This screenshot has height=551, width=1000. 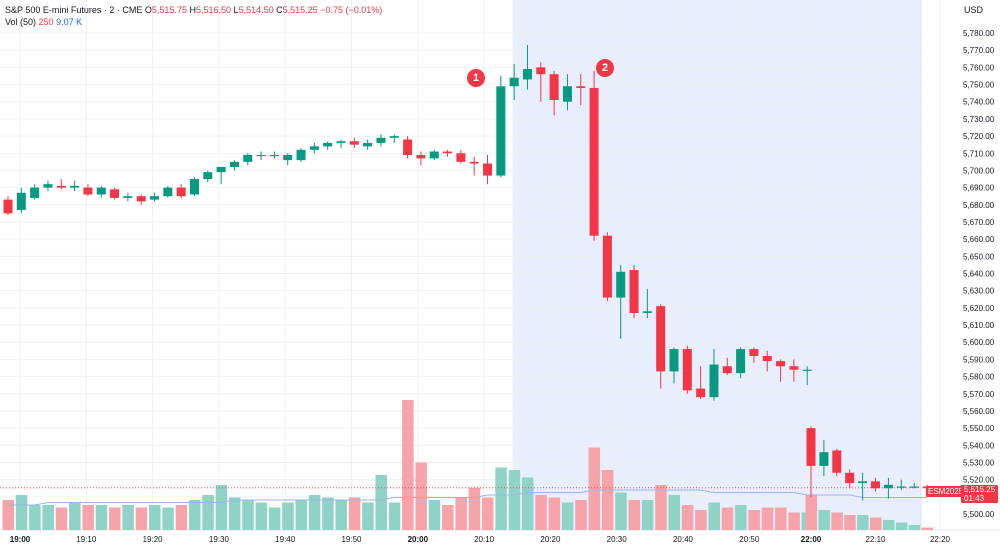 I want to click on close-value: 5,515.25, so click(x=300, y=10).